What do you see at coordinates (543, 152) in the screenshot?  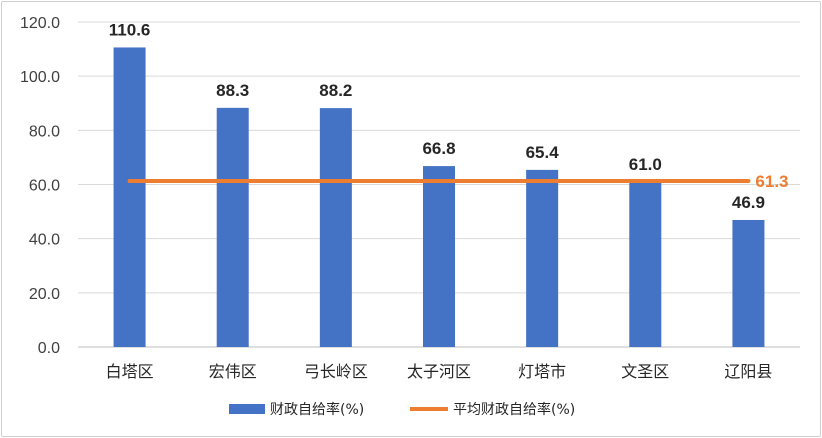 I see `bar-data-label: 65.4` at bounding box center [543, 152].